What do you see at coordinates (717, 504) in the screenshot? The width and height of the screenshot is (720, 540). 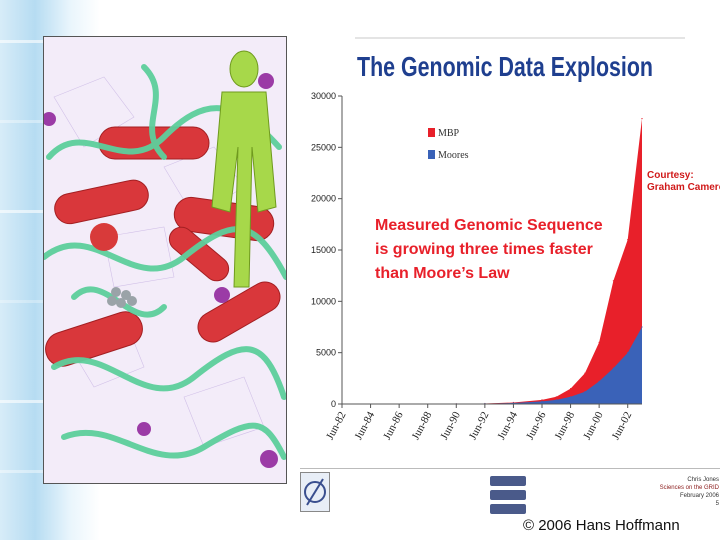 I see `credit-page: 5` at bounding box center [717, 504].